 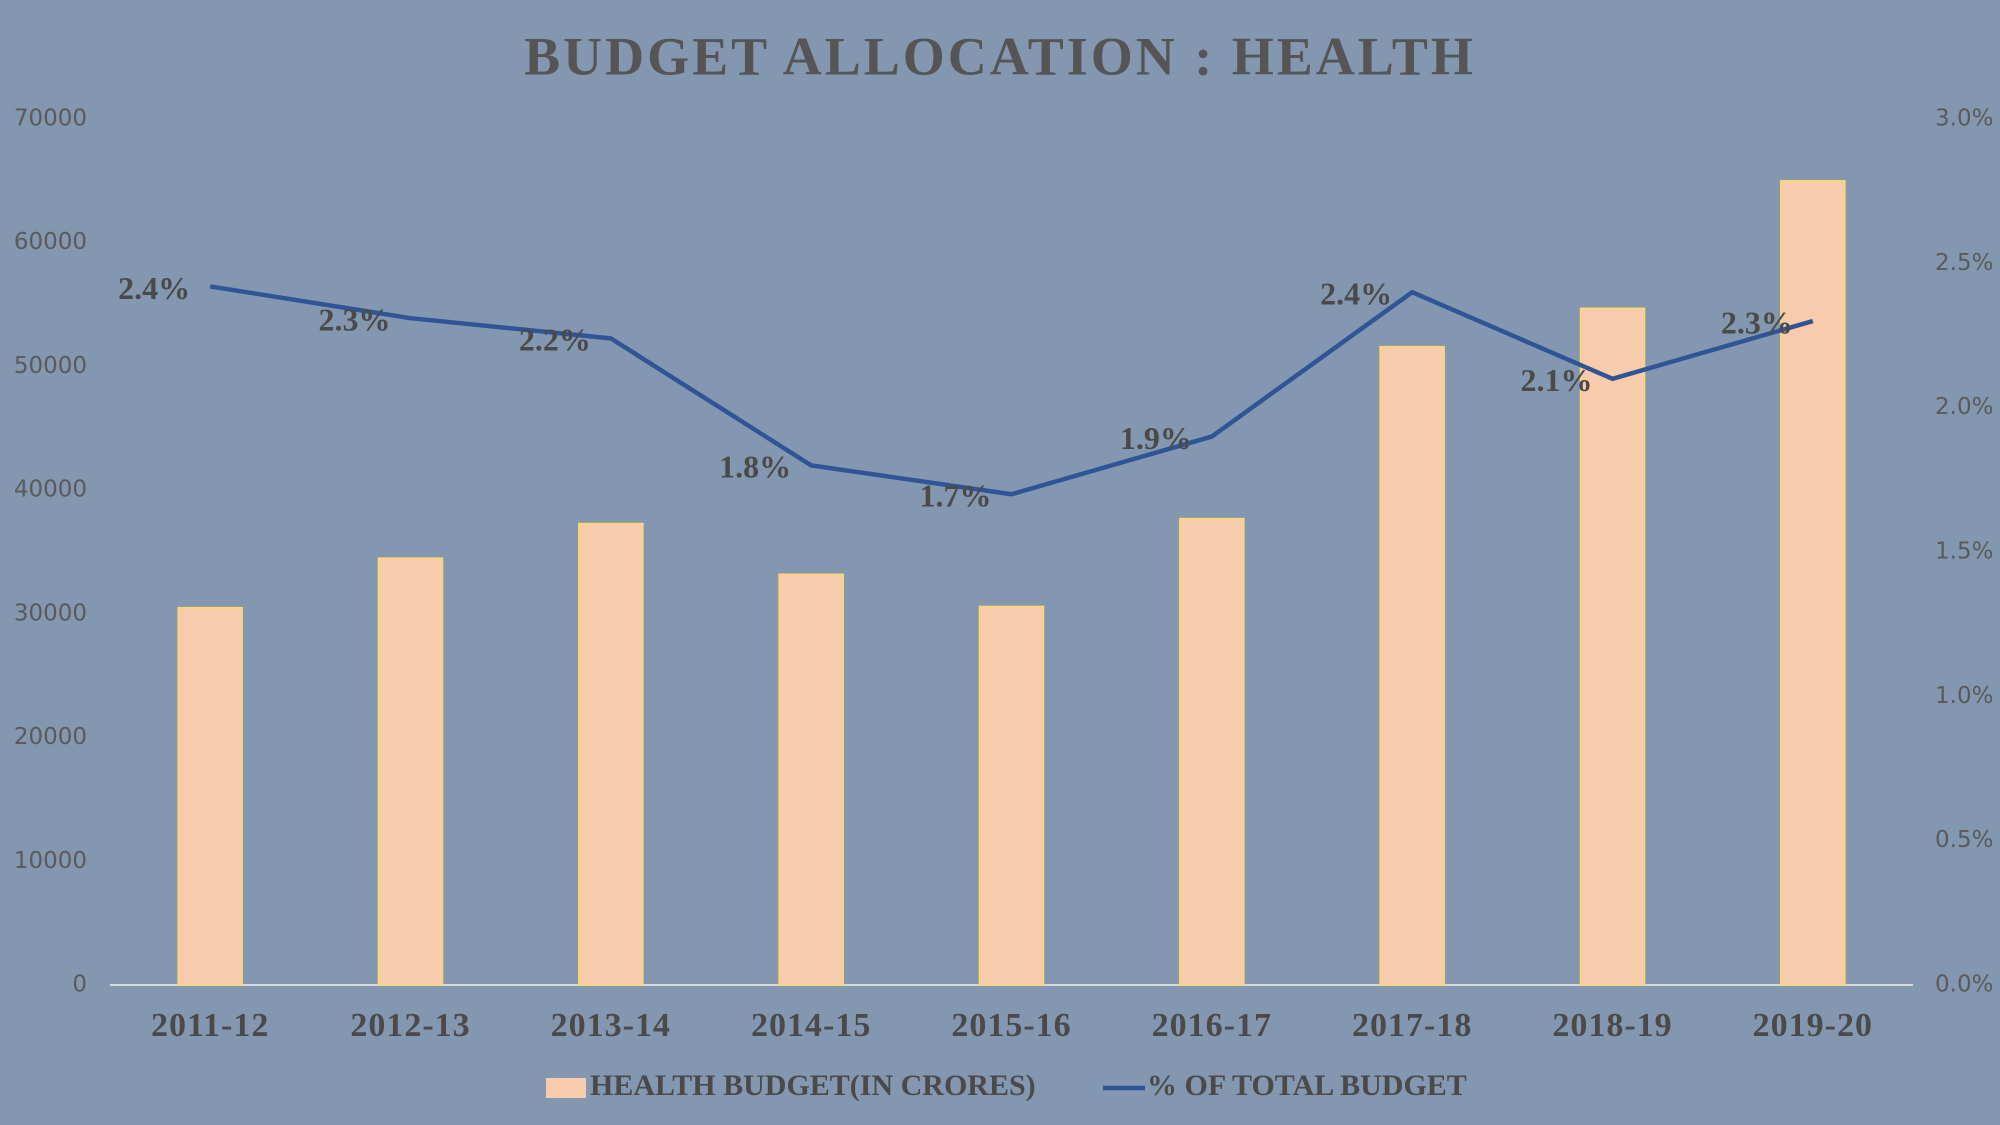 What do you see at coordinates (210, 1025) in the screenshot?
I see `x-tick-label: 2011-12` at bounding box center [210, 1025].